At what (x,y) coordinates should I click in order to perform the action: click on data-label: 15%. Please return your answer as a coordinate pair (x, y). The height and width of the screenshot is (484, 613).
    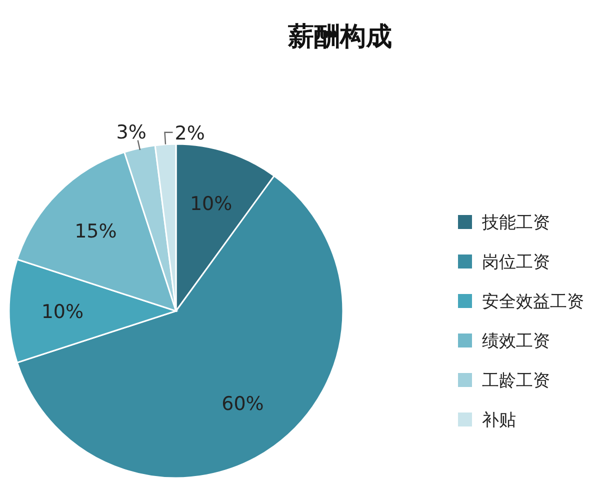
    Looking at the image, I should click on (95, 231).